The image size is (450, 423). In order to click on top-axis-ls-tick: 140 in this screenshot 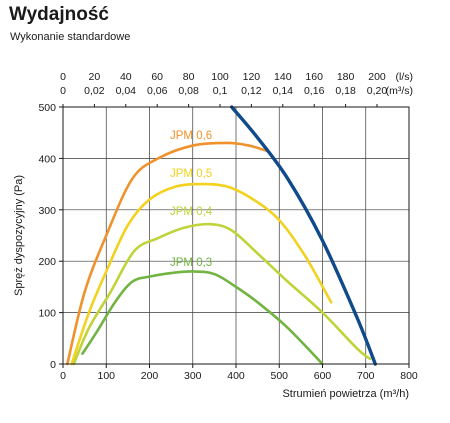, I will do `click(283, 77)`.